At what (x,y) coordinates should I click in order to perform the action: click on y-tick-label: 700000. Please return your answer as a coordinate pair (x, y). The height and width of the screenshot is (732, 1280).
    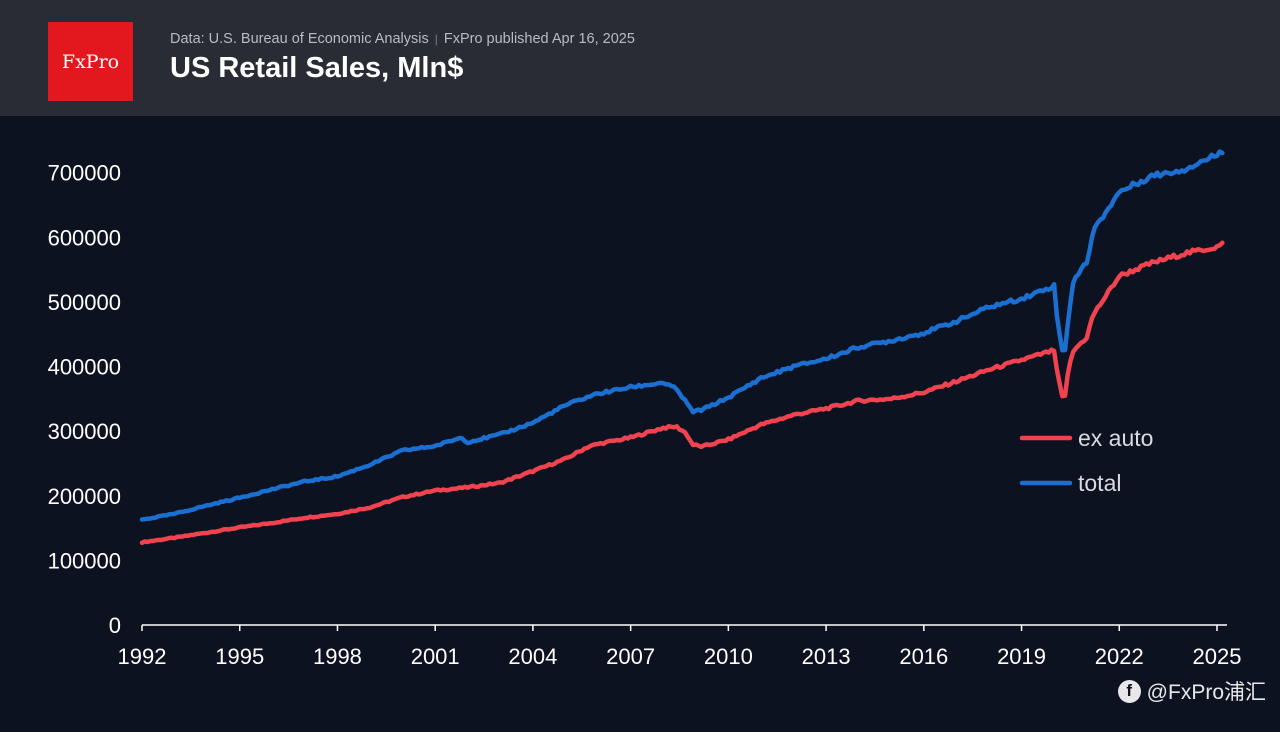
    Looking at the image, I should click on (84, 173).